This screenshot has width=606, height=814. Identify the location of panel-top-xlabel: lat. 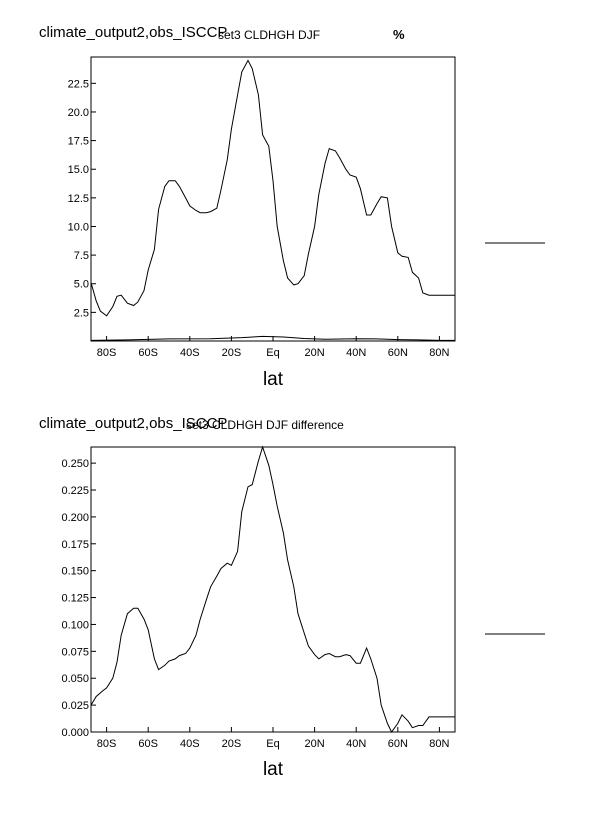
(273, 379).